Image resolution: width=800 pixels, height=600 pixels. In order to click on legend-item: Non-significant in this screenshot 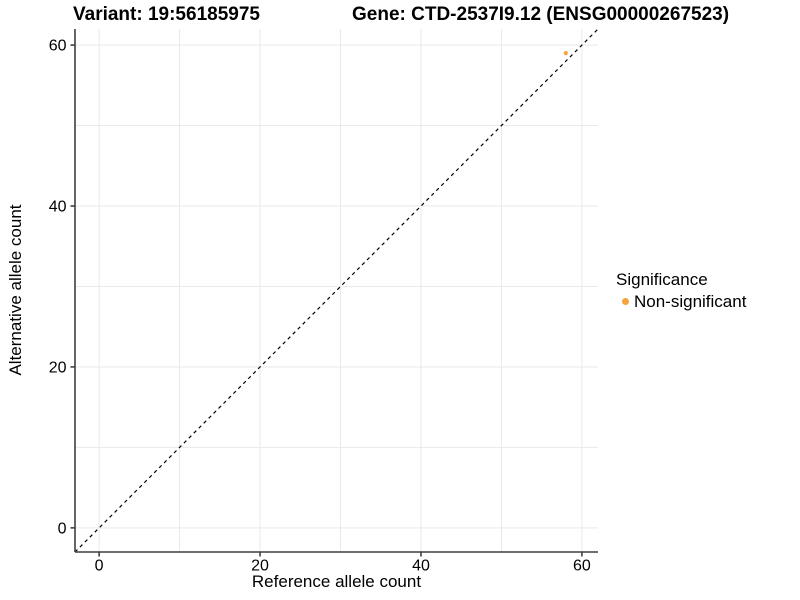, I will do `click(681, 301)`.